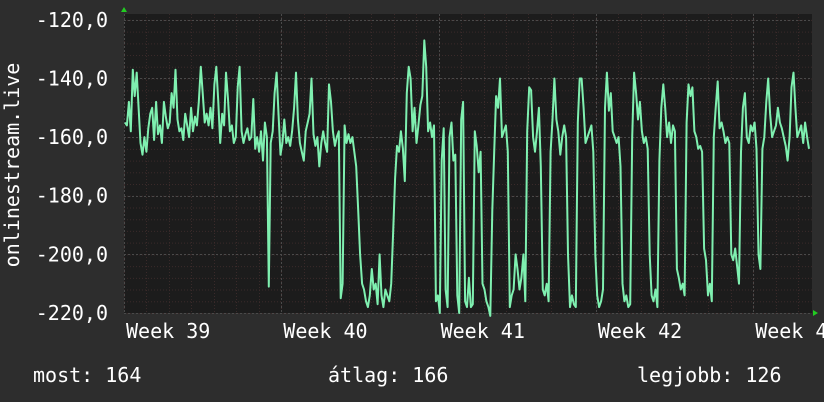 This screenshot has height=402, width=824. Describe the element at coordinates (124, 9) in the screenshot. I see `y-axis-arrow` at that location.